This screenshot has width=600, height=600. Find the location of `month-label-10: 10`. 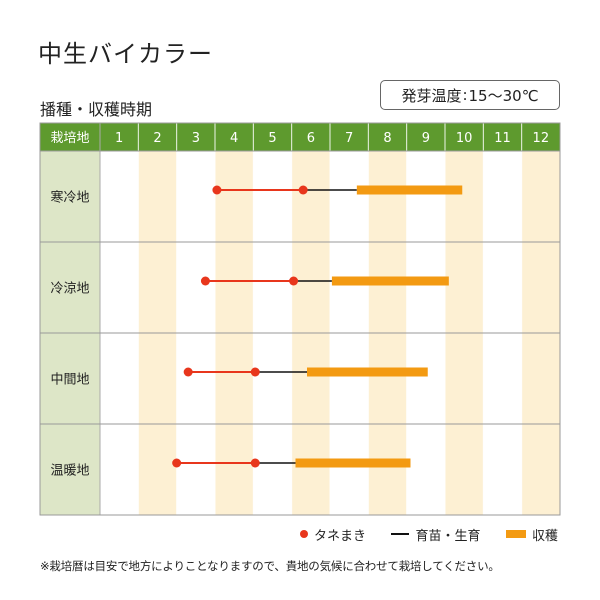

month-label-10: 10 is located at coordinates (464, 138).